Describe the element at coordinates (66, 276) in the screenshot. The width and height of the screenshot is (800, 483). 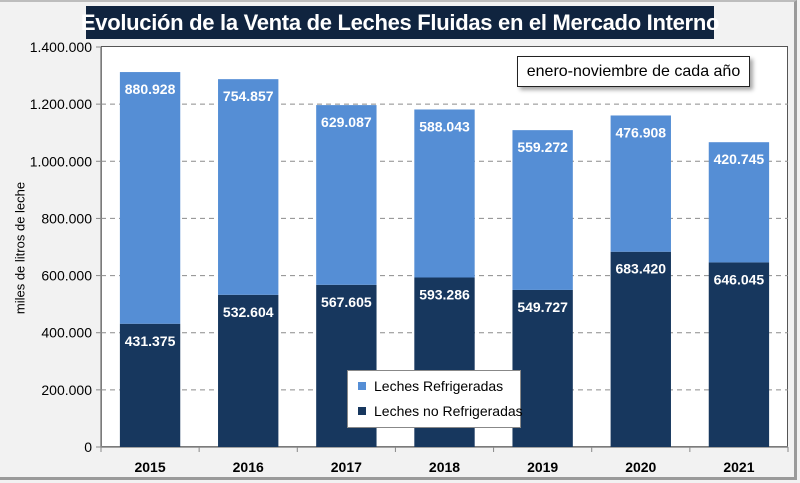
I see `y-tick-label: 600.000` at that location.